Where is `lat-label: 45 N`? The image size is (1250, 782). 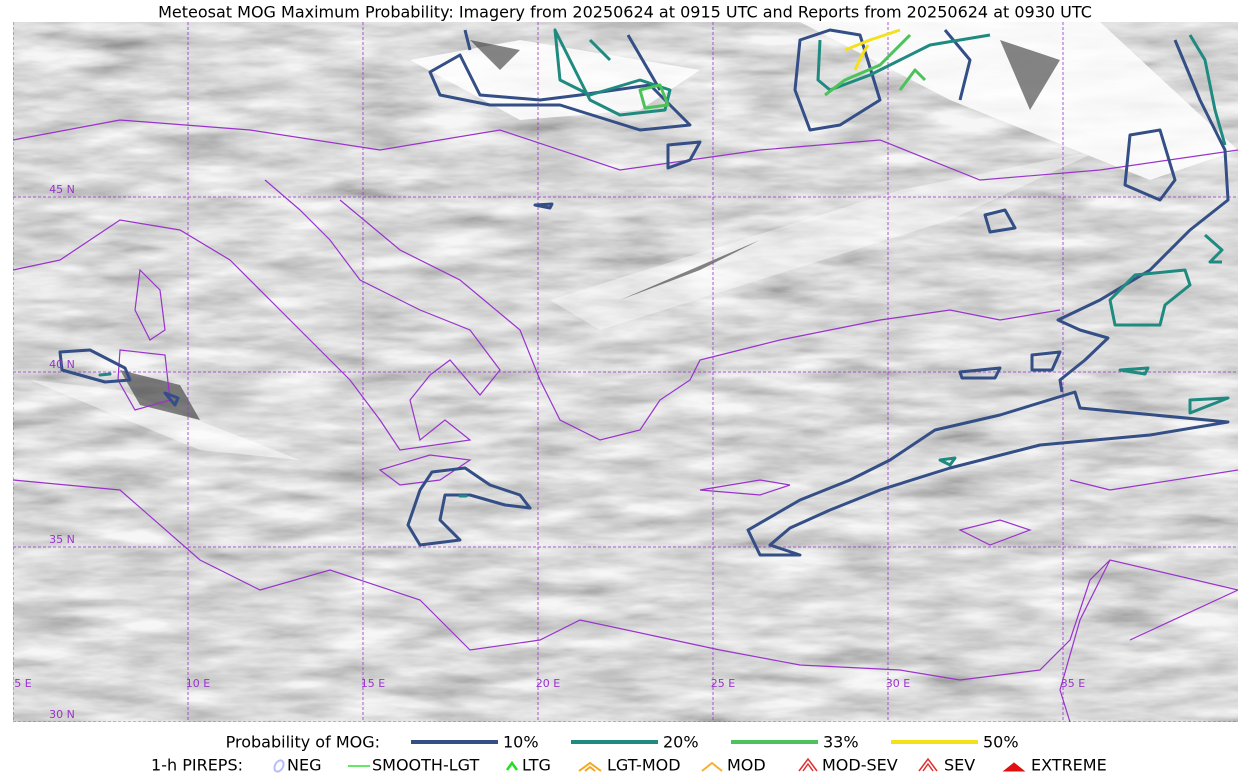
lat-label: 45 N is located at coordinates (62, 189).